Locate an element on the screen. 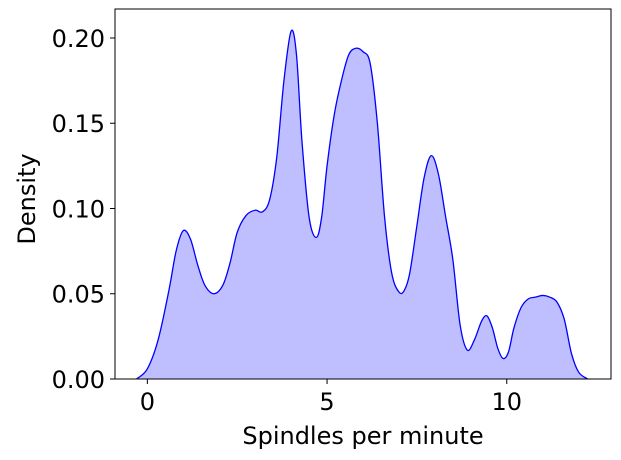 The height and width of the screenshot is (460, 621). x-tick-label: 0 is located at coordinates (147, 402).